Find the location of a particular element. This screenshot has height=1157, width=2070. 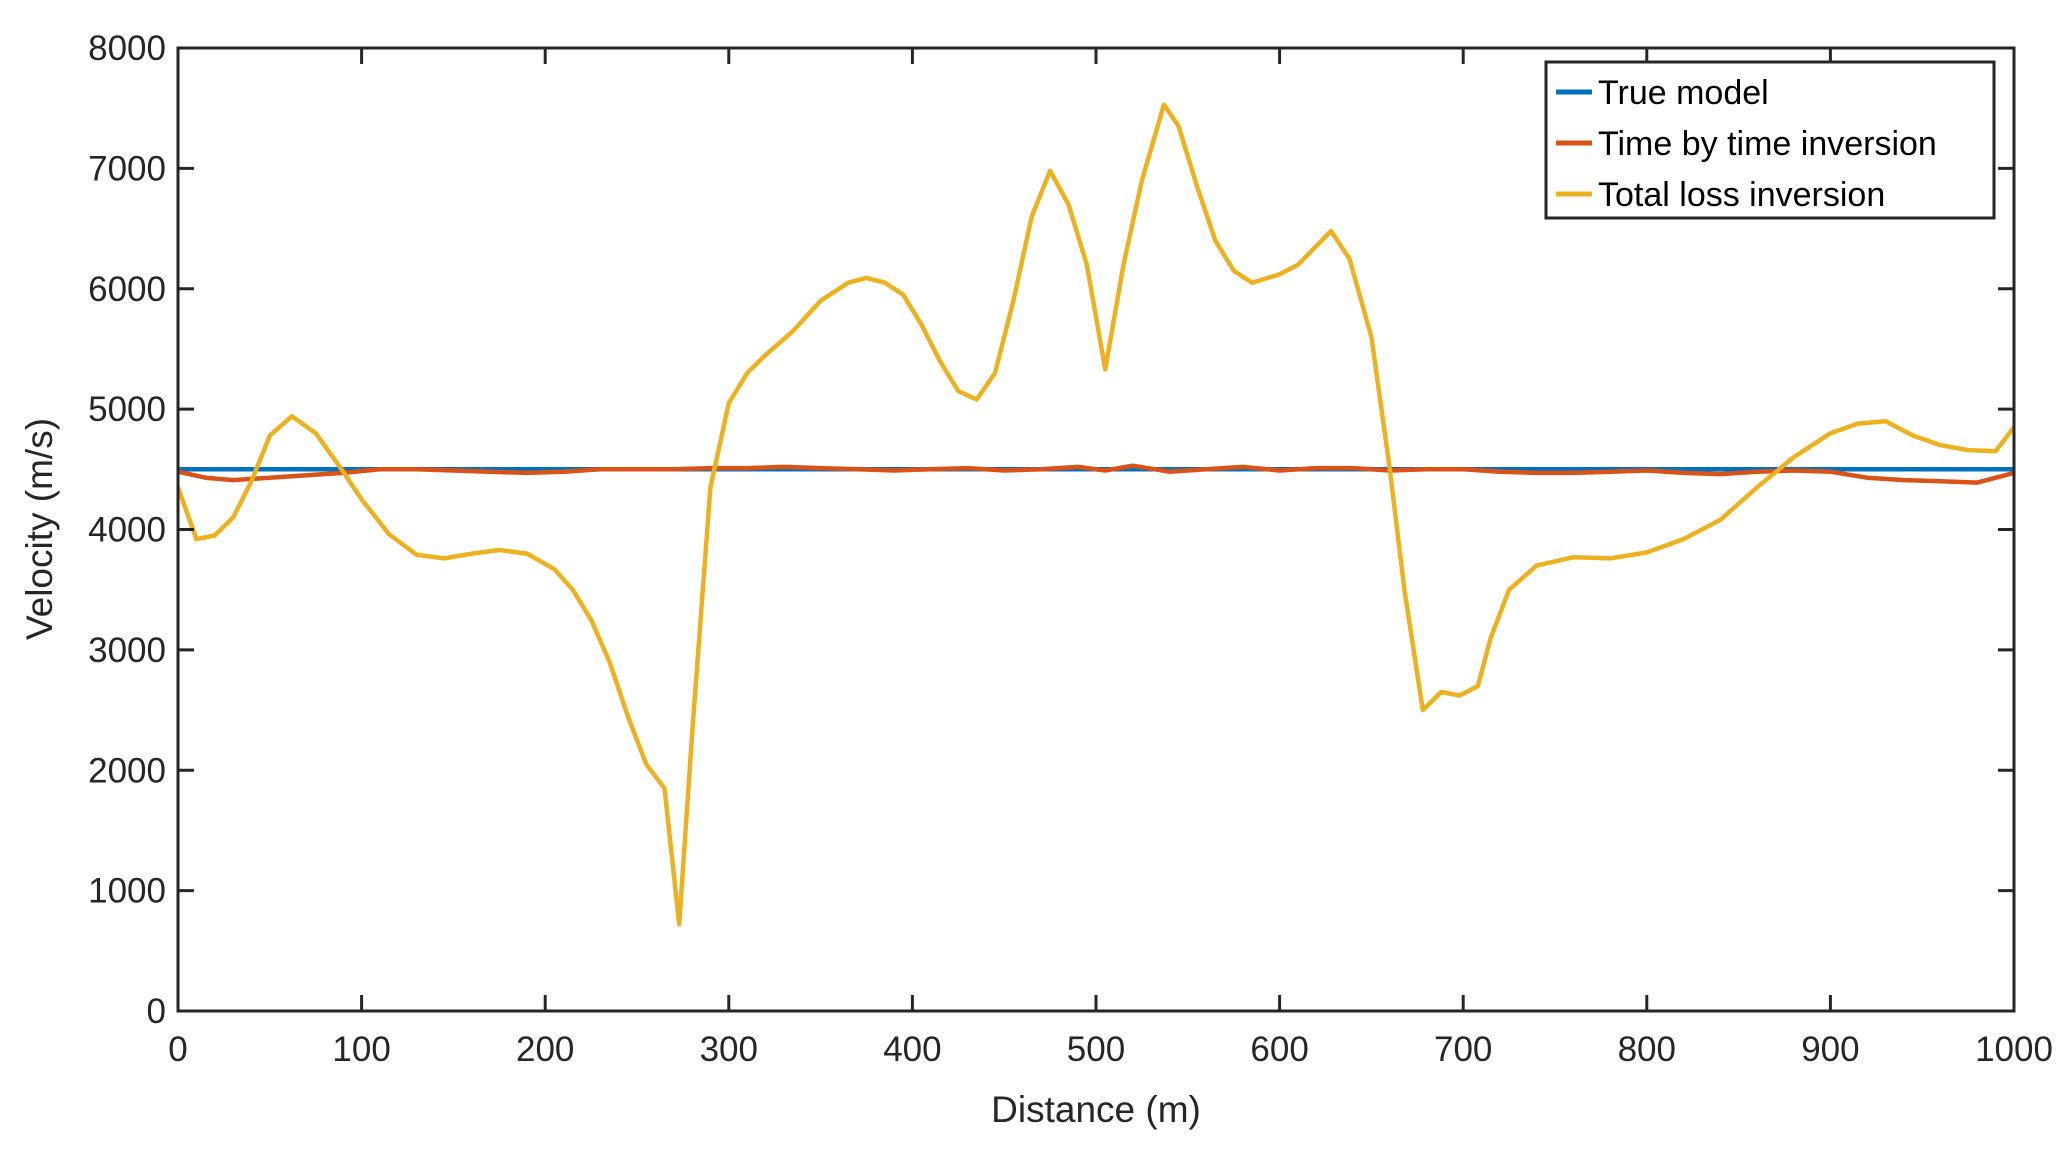

y-axis-label: Velocity (m/s) is located at coordinates (39, 529).